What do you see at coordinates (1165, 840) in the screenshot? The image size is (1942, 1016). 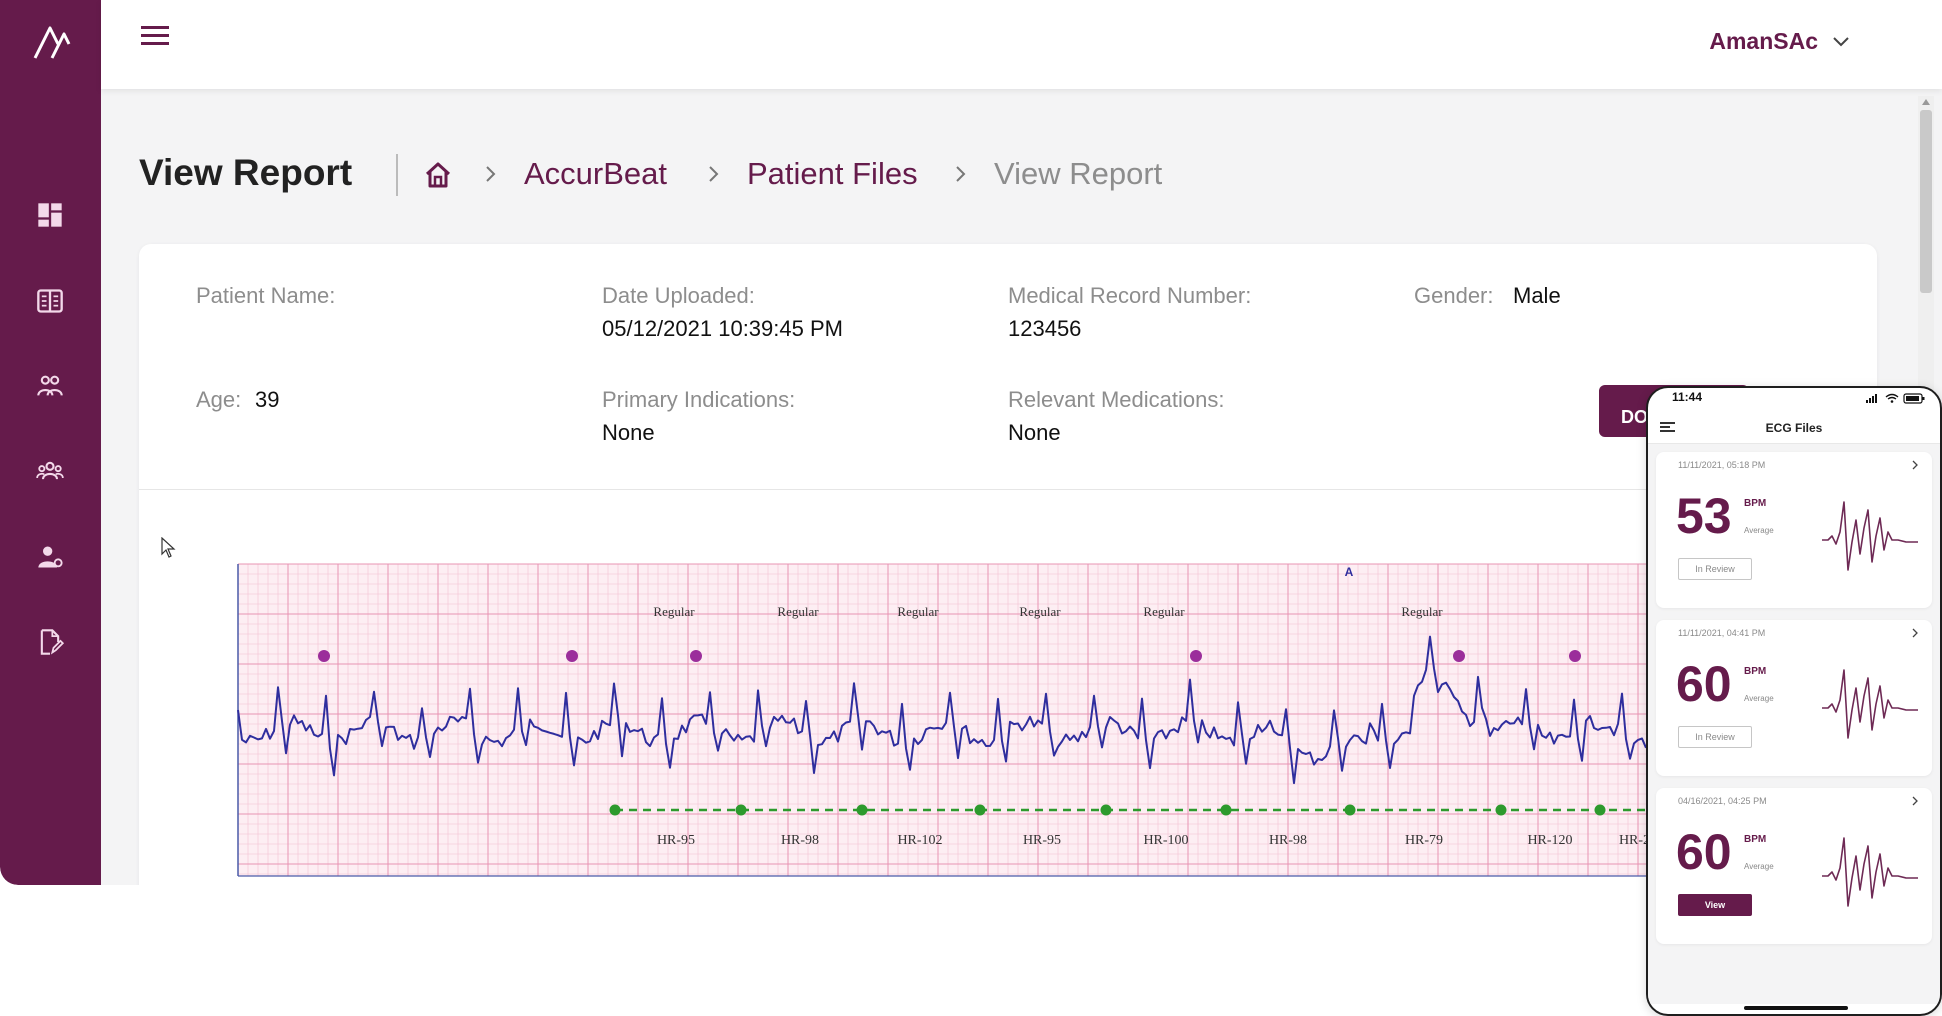 I see `hr-label: HR-100` at bounding box center [1165, 840].